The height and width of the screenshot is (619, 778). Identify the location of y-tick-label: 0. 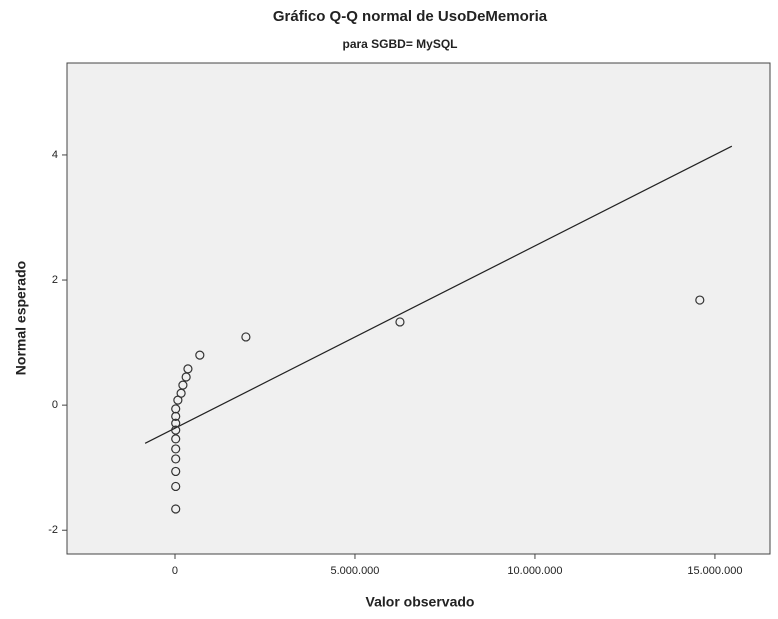
(55, 405).